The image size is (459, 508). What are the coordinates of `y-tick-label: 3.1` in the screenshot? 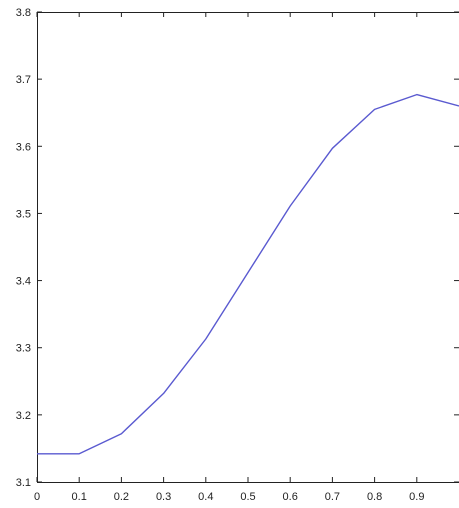 It's located at (23, 483).